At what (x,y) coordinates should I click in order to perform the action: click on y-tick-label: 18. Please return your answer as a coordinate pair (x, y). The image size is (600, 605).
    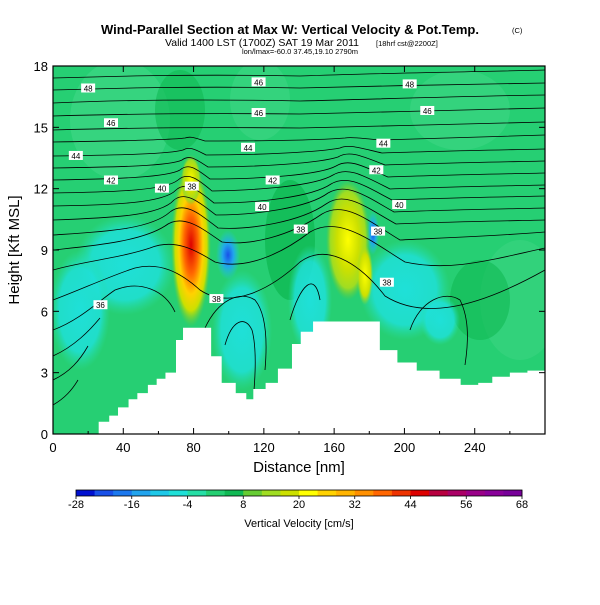
    Looking at the image, I should click on (41, 66).